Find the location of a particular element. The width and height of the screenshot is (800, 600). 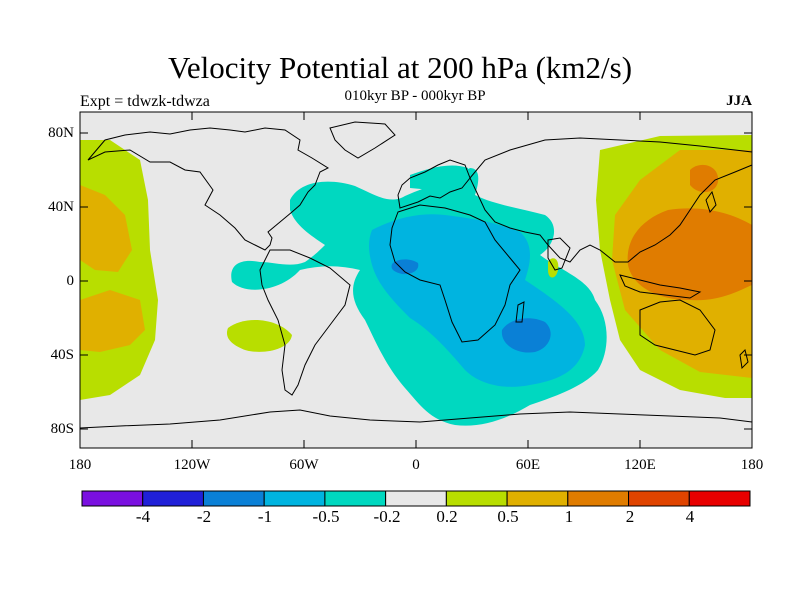

map-subtitle: 010kyr BP - 000kyr BP is located at coordinates (415, 96).